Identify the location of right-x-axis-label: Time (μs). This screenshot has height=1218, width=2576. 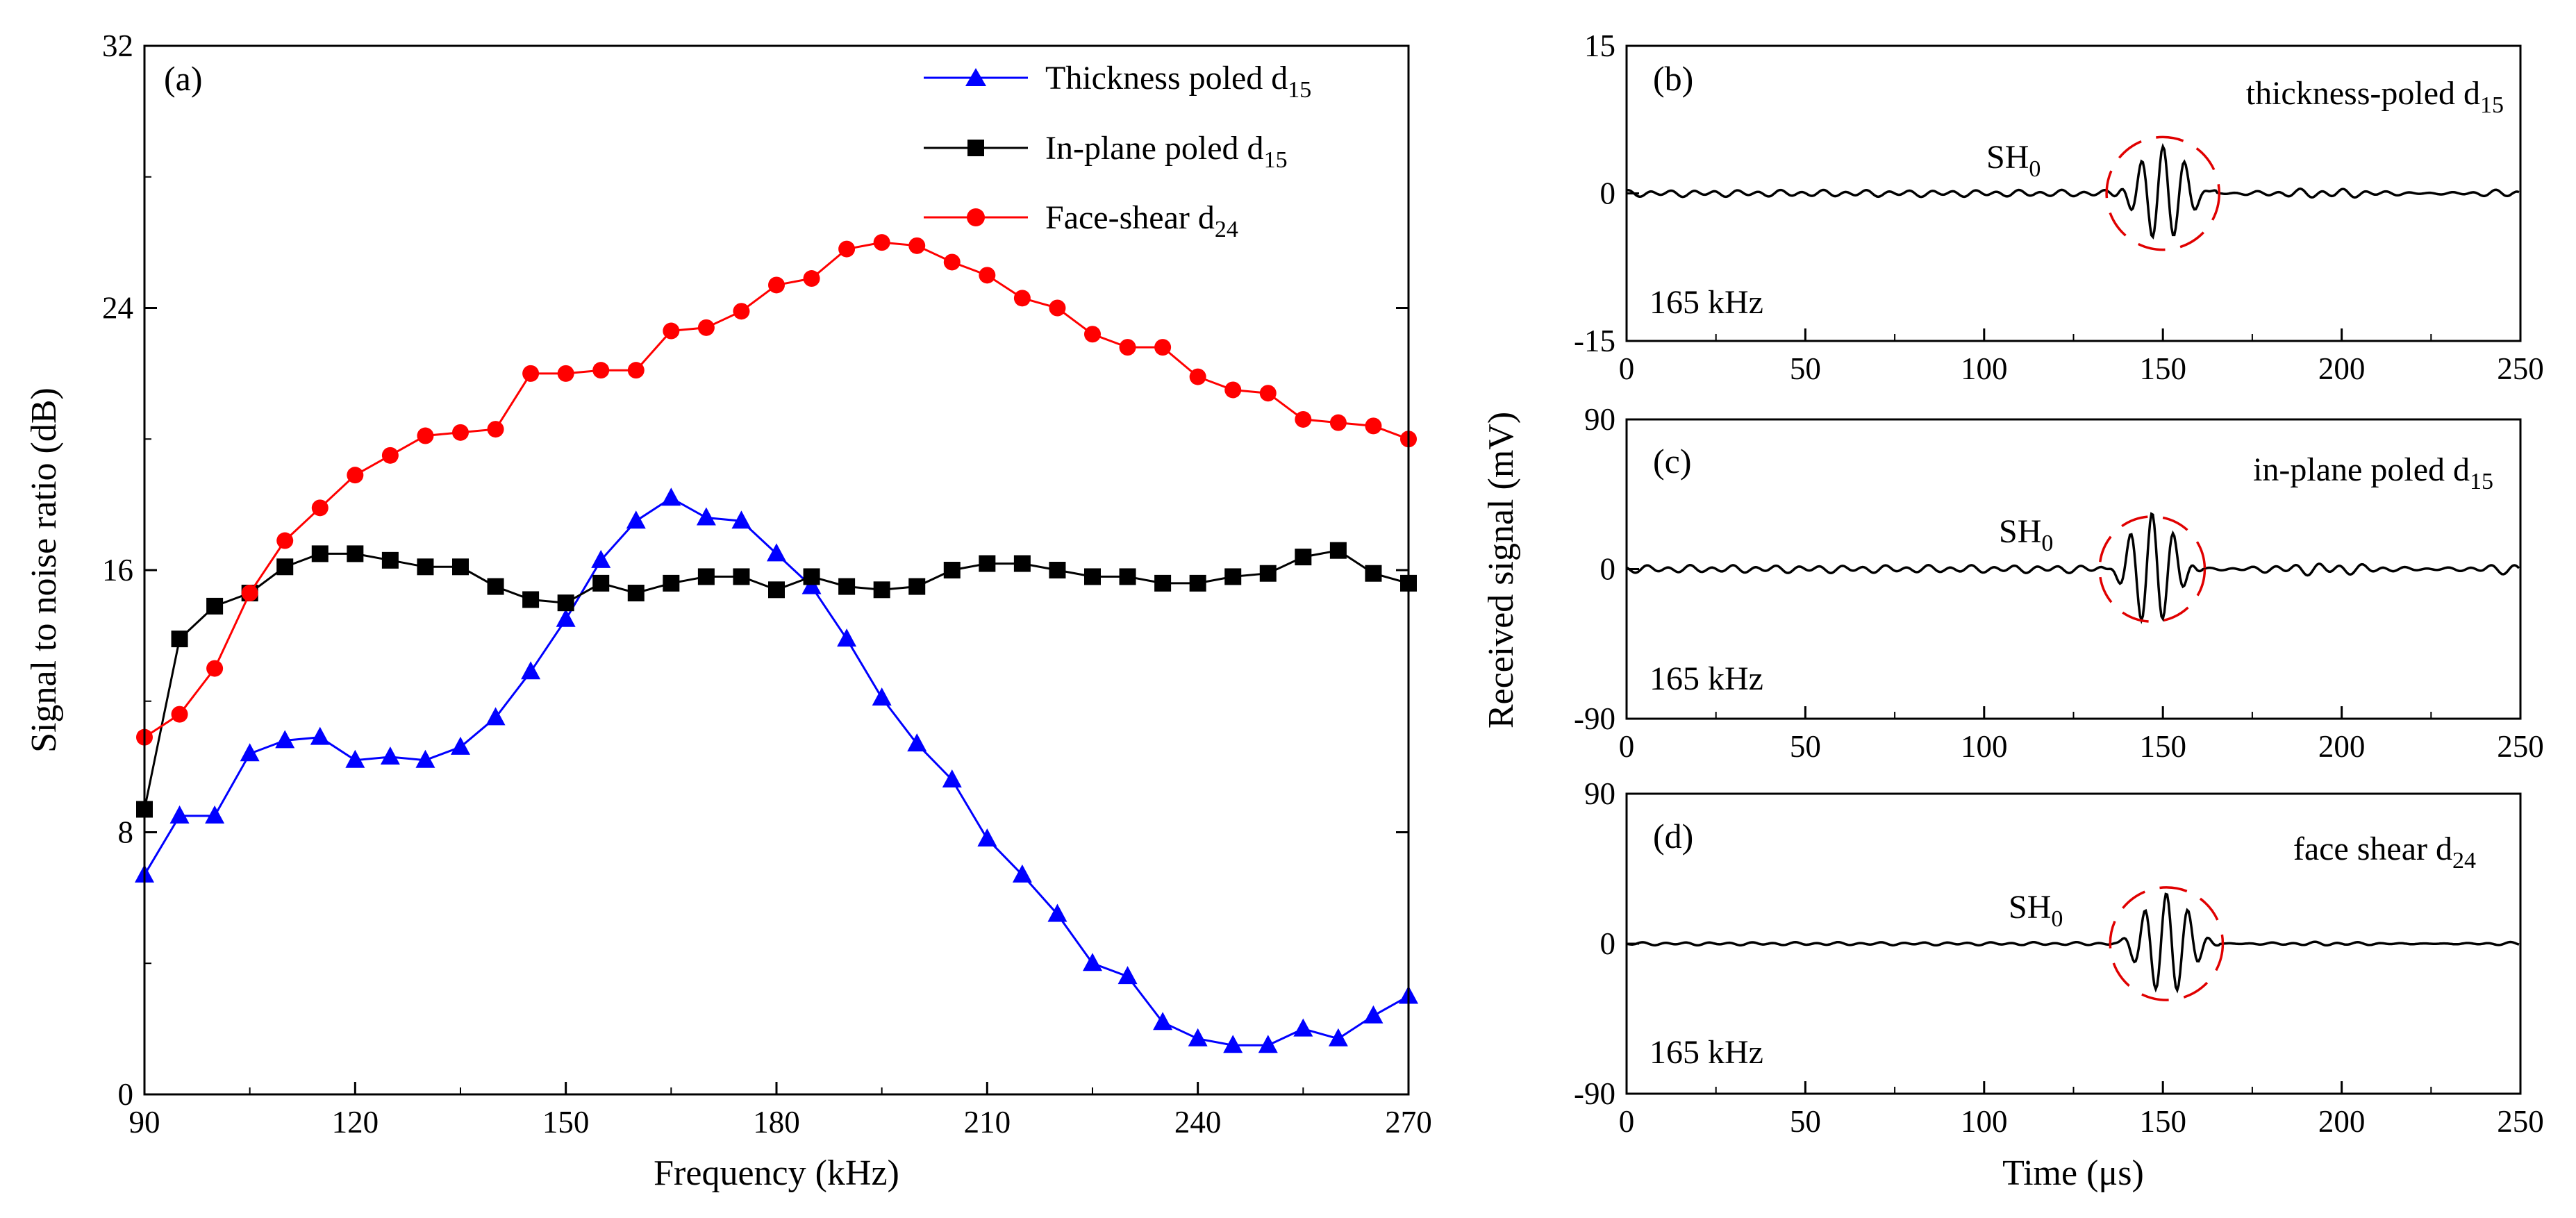
(2073, 1173).